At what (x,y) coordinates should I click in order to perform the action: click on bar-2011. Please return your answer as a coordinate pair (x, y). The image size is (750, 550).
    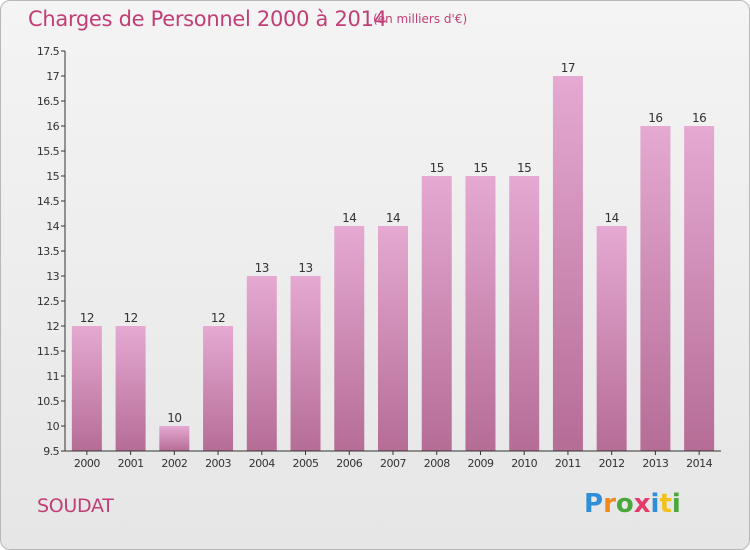
    Looking at the image, I should click on (567, 263).